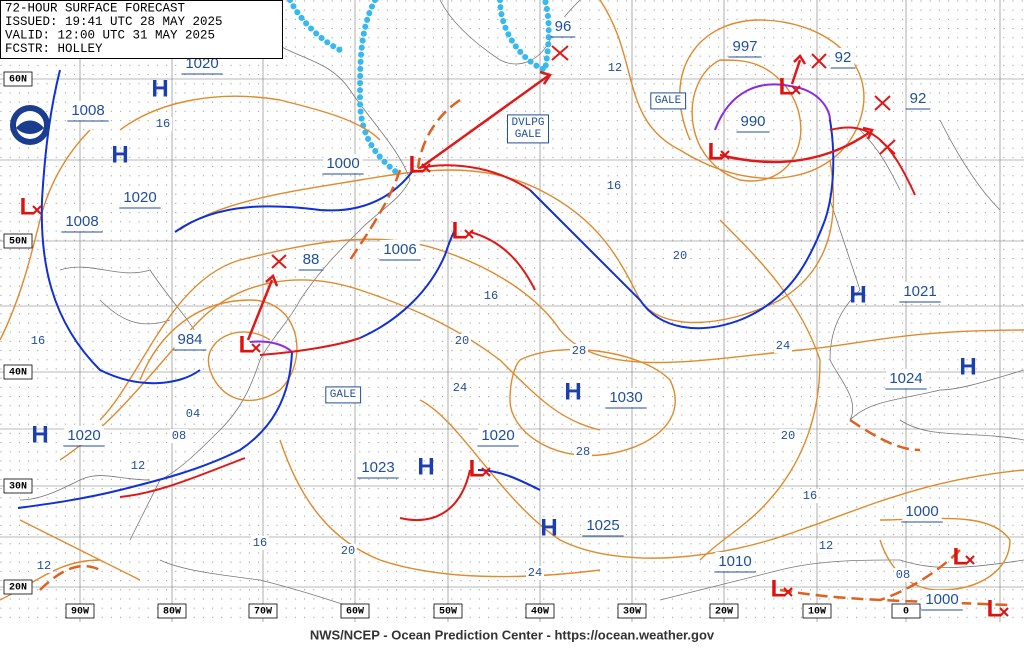 This screenshot has height=652, width=1024. I want to click on latitude-label: 40N, so click(18, 373).